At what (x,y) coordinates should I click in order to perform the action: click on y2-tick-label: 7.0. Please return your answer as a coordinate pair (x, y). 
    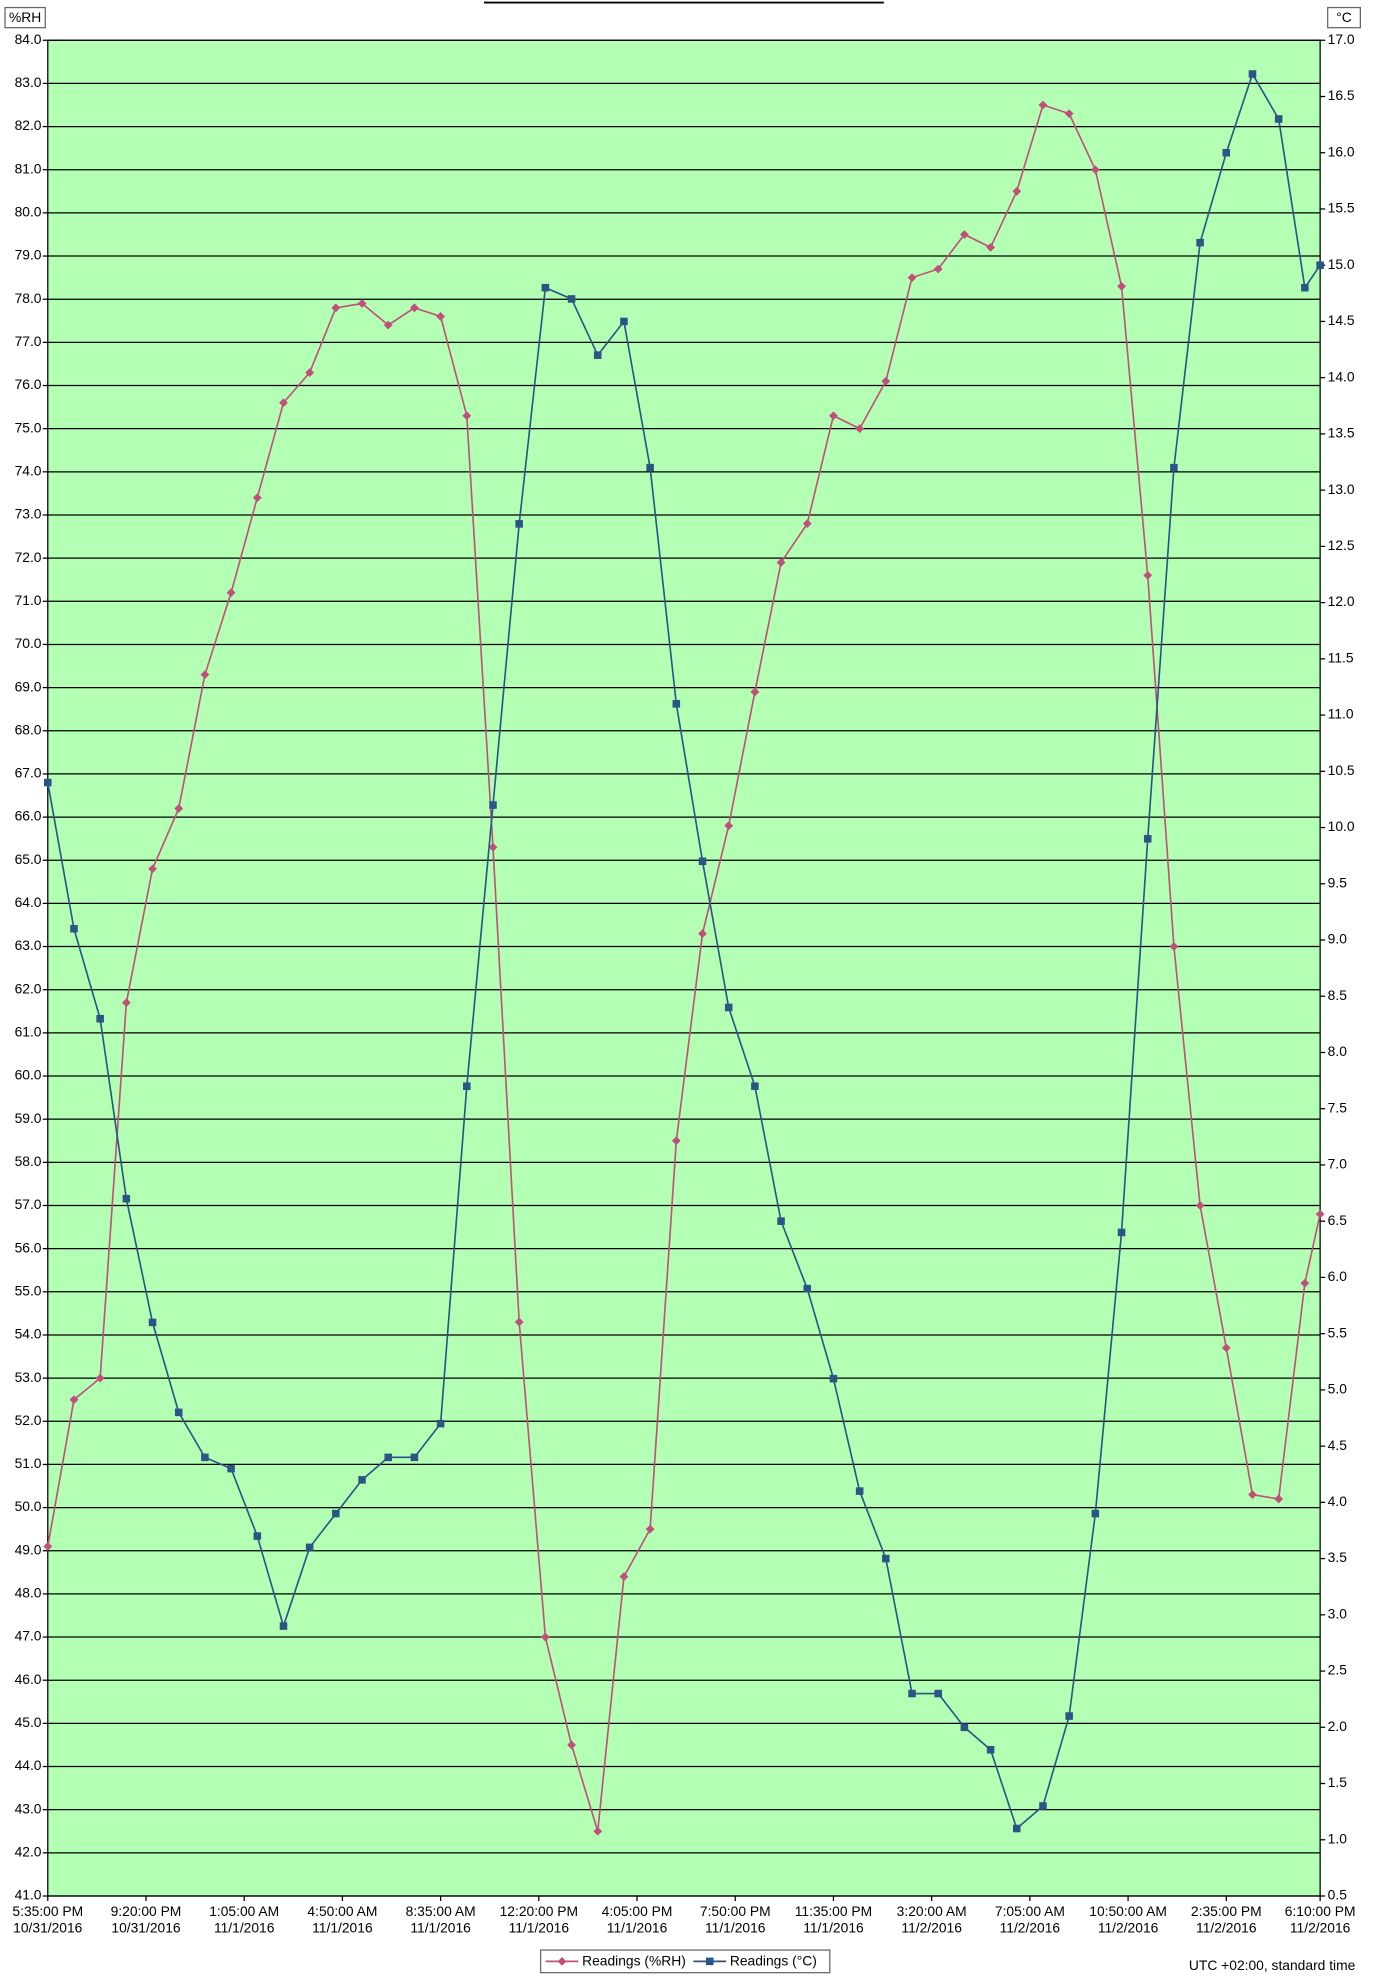
    Looking at the image, I should click on (1338, 1164).